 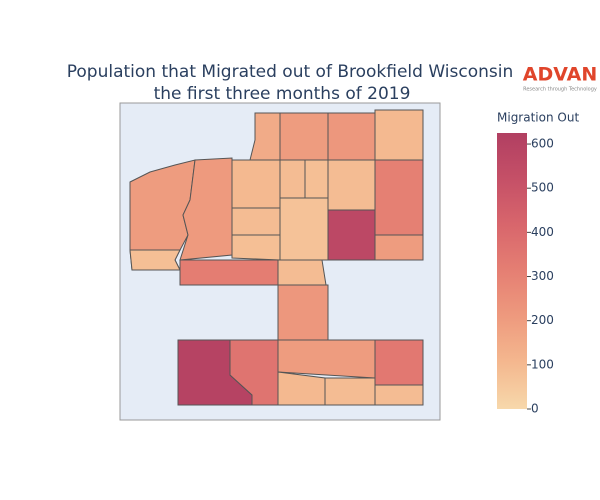 I want to click on colorbar-tick-label: 600, so click(x=542, y=144).